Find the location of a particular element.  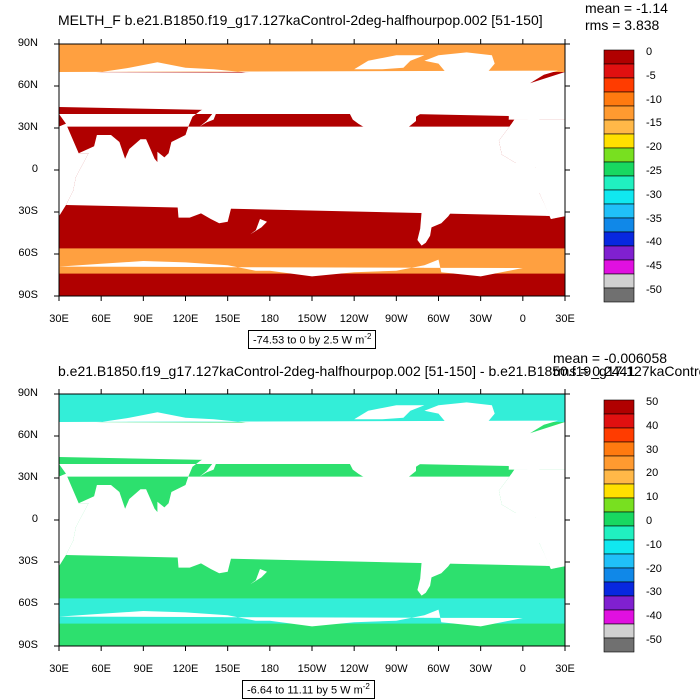

colorbar-label: -5 is located at coordinates (651, 75).